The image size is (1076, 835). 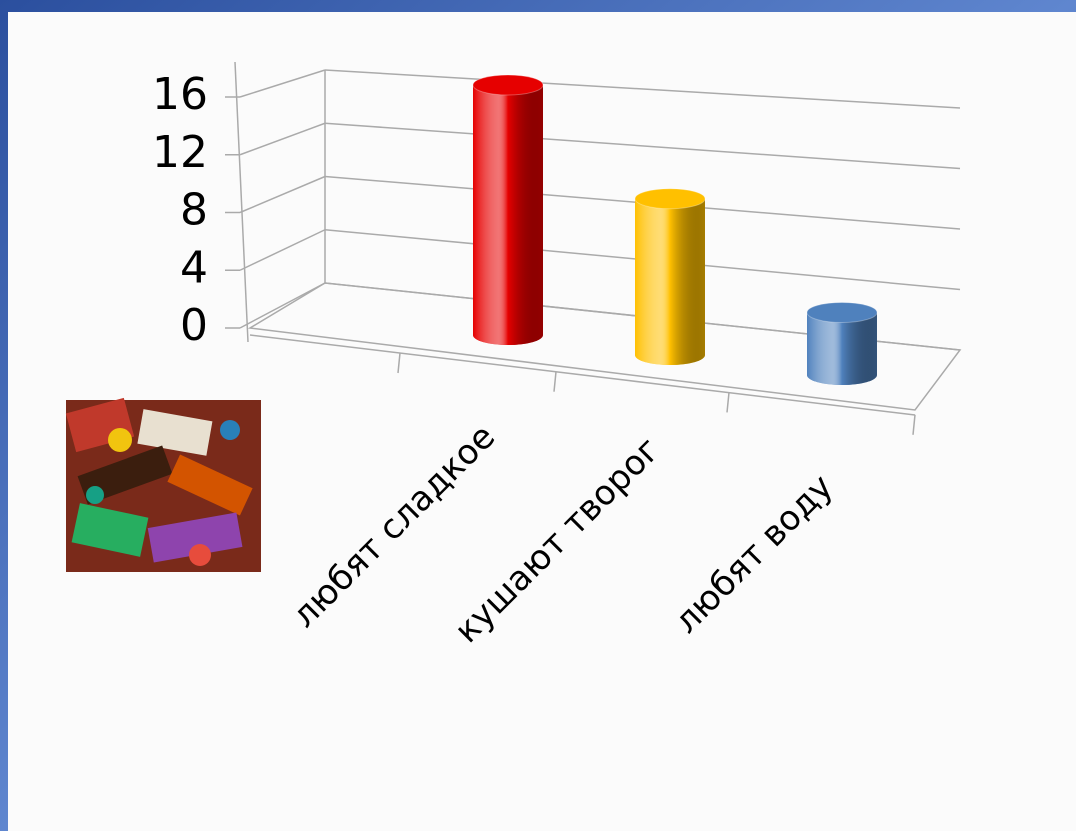 What do you see at coordinates (180, 94) in the screenshot?
I see `y-tick-label: 16` at bounding box center [180, 94].